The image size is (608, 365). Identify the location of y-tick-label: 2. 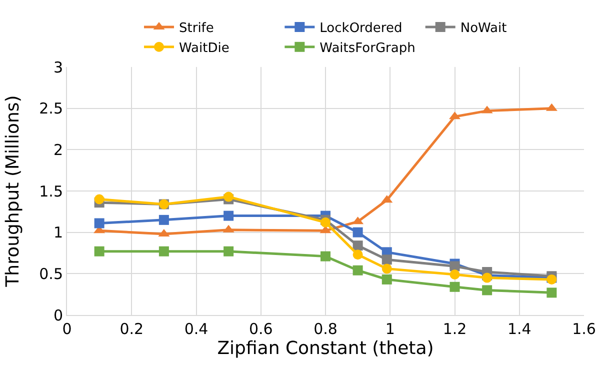
(58, 149).